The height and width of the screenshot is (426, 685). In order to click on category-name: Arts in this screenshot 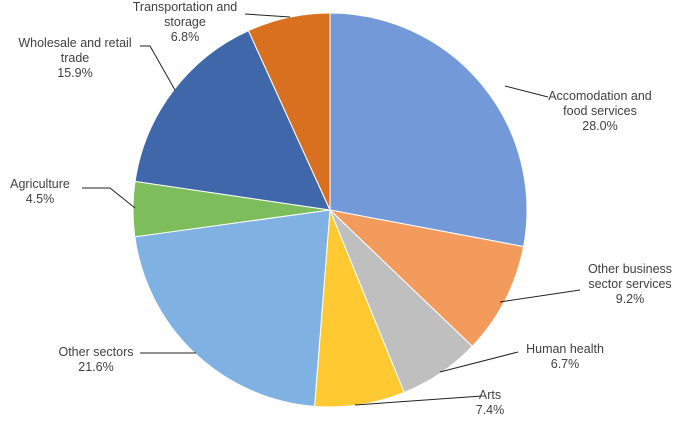, I will do `click(490, 395)`.